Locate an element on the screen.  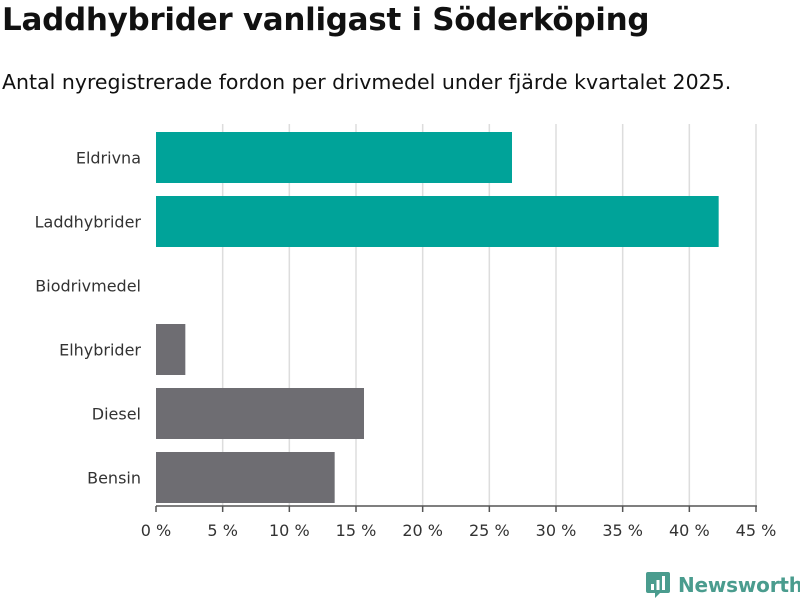
newsworthy-logo-icon is located at coordinates (658, 585).